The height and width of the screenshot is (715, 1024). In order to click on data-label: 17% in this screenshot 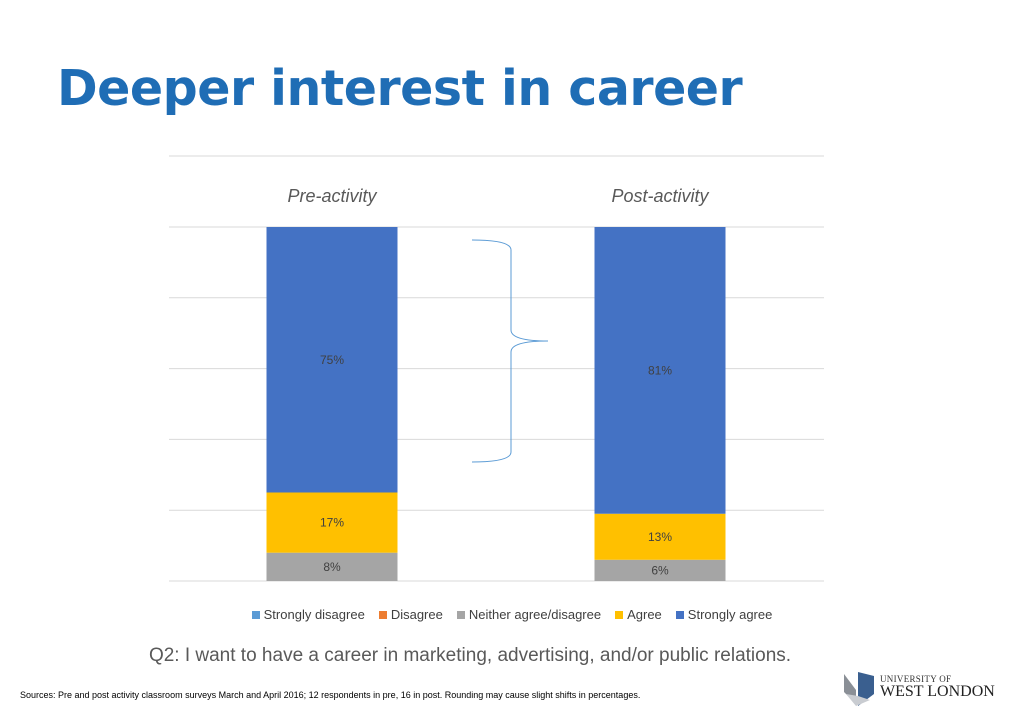, I will do `click(332, 523)`.